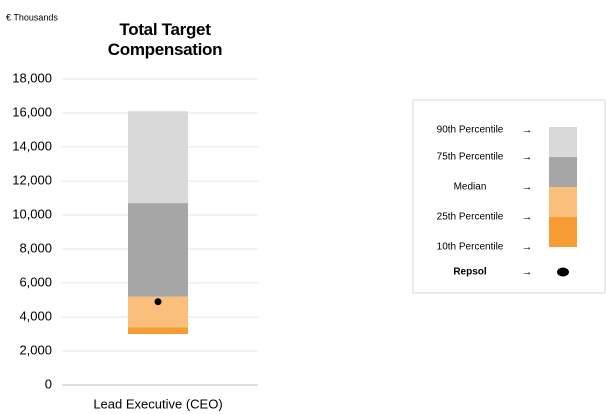 The width and height of the screenshot is (606, 414). Describe the element at coordinates (35, 349) in the screenshot. I see `y-tick-label: 2,000` at that location.